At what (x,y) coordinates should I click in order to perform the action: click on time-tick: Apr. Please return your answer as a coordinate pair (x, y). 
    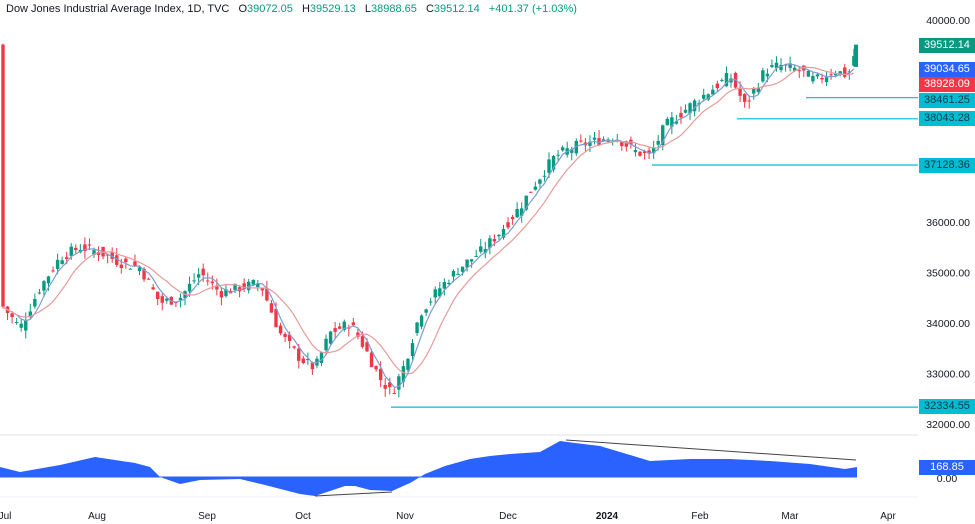
    Looking at the image, I should click on (888, 516).